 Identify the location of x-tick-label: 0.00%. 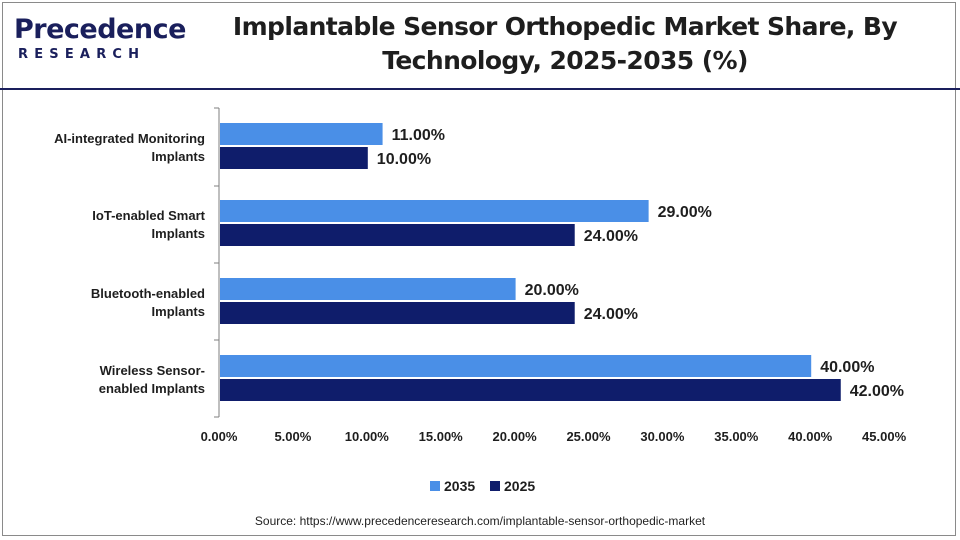
(219, 436).